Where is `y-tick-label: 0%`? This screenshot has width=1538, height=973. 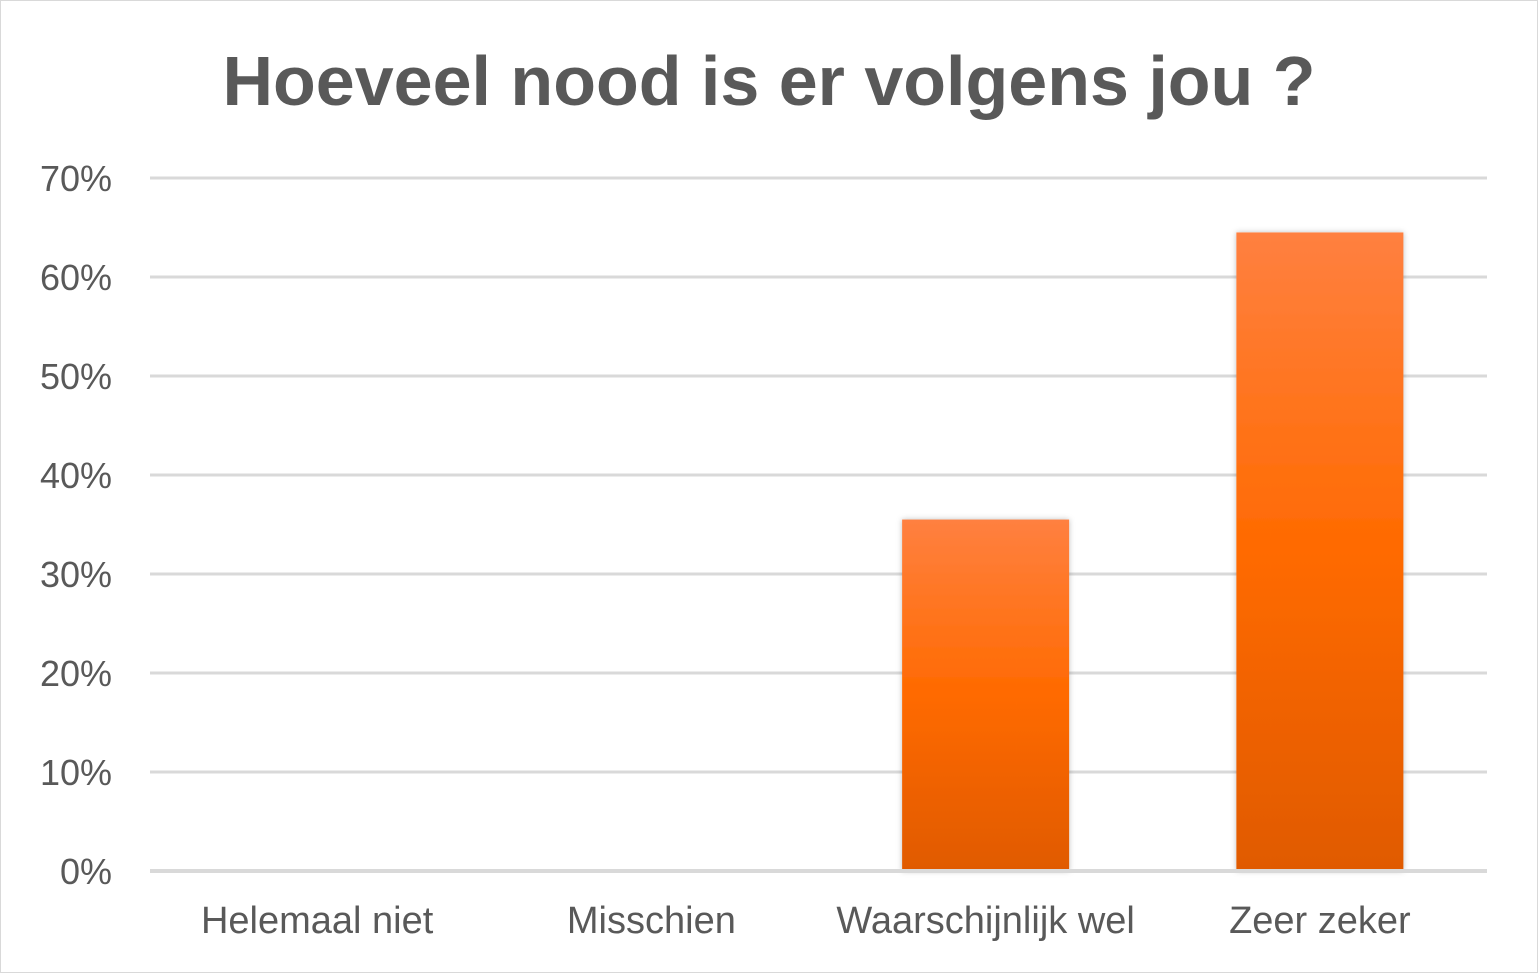 y-tick-label: 0% is located at coordinates (86, 871).